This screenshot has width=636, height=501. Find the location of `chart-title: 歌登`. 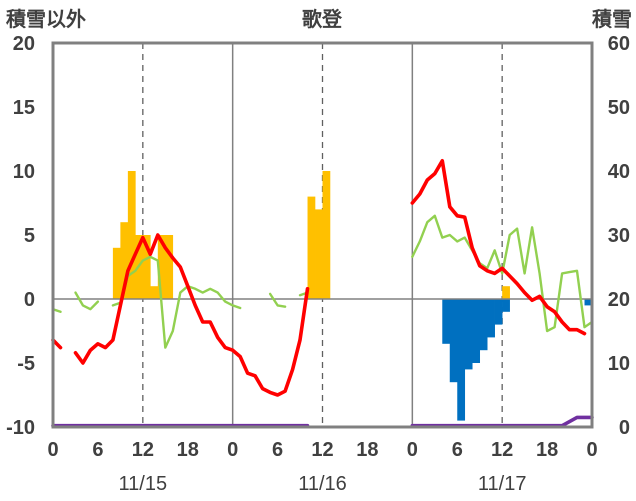

chart-title: 歌登 is located at coordinates (322, 19).